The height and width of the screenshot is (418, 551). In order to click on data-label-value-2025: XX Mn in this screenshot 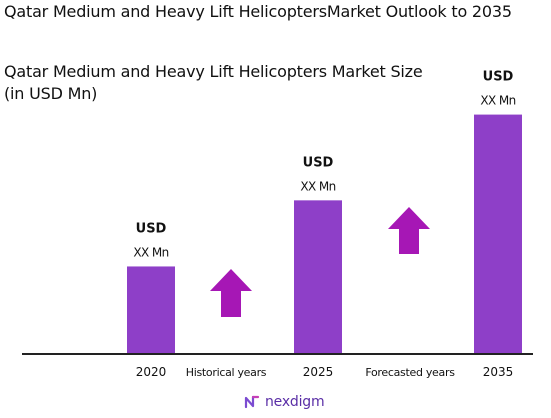, I will do `click(317, 186)`.